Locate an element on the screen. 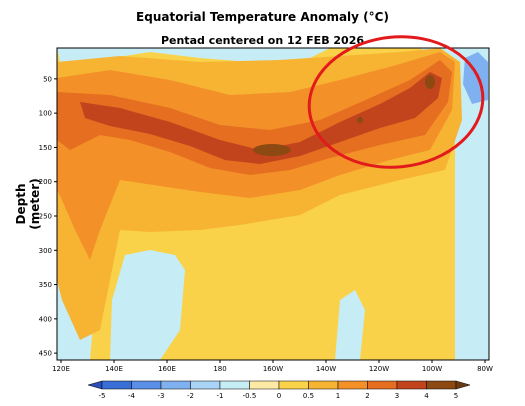  anomaly-core-east is located at coordinates (430, 82).